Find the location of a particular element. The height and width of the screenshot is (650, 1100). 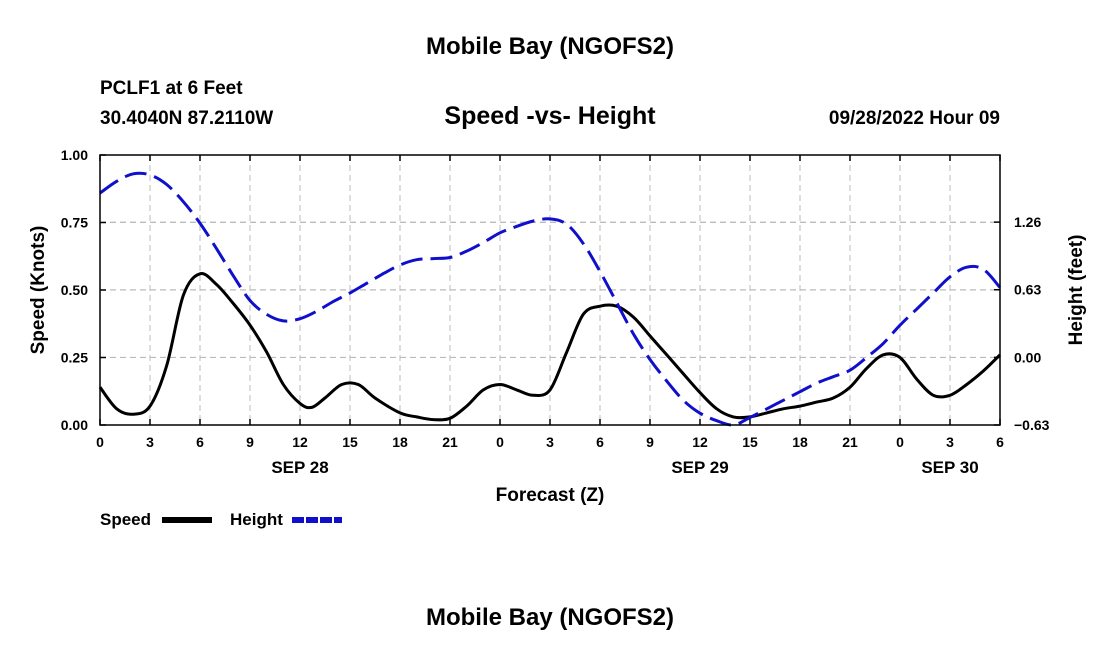

station-label: PCLF1 at 6 Feet is located at coordinates (171, 88).